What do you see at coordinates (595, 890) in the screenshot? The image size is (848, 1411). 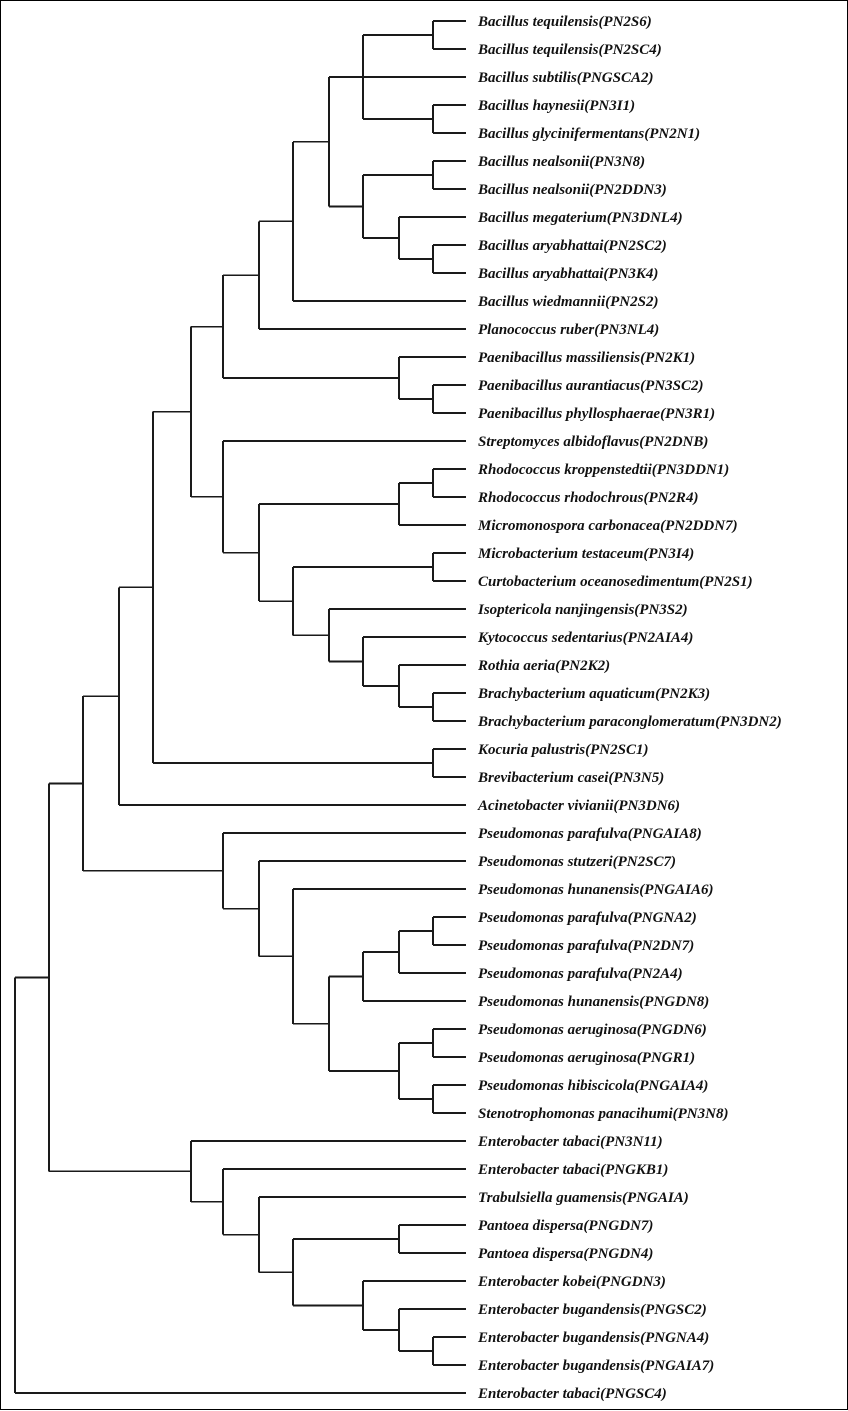 I see `taxon-label: Pseudomonas hunanensis(PNGAIA6)` at bounding box center [595, 890].